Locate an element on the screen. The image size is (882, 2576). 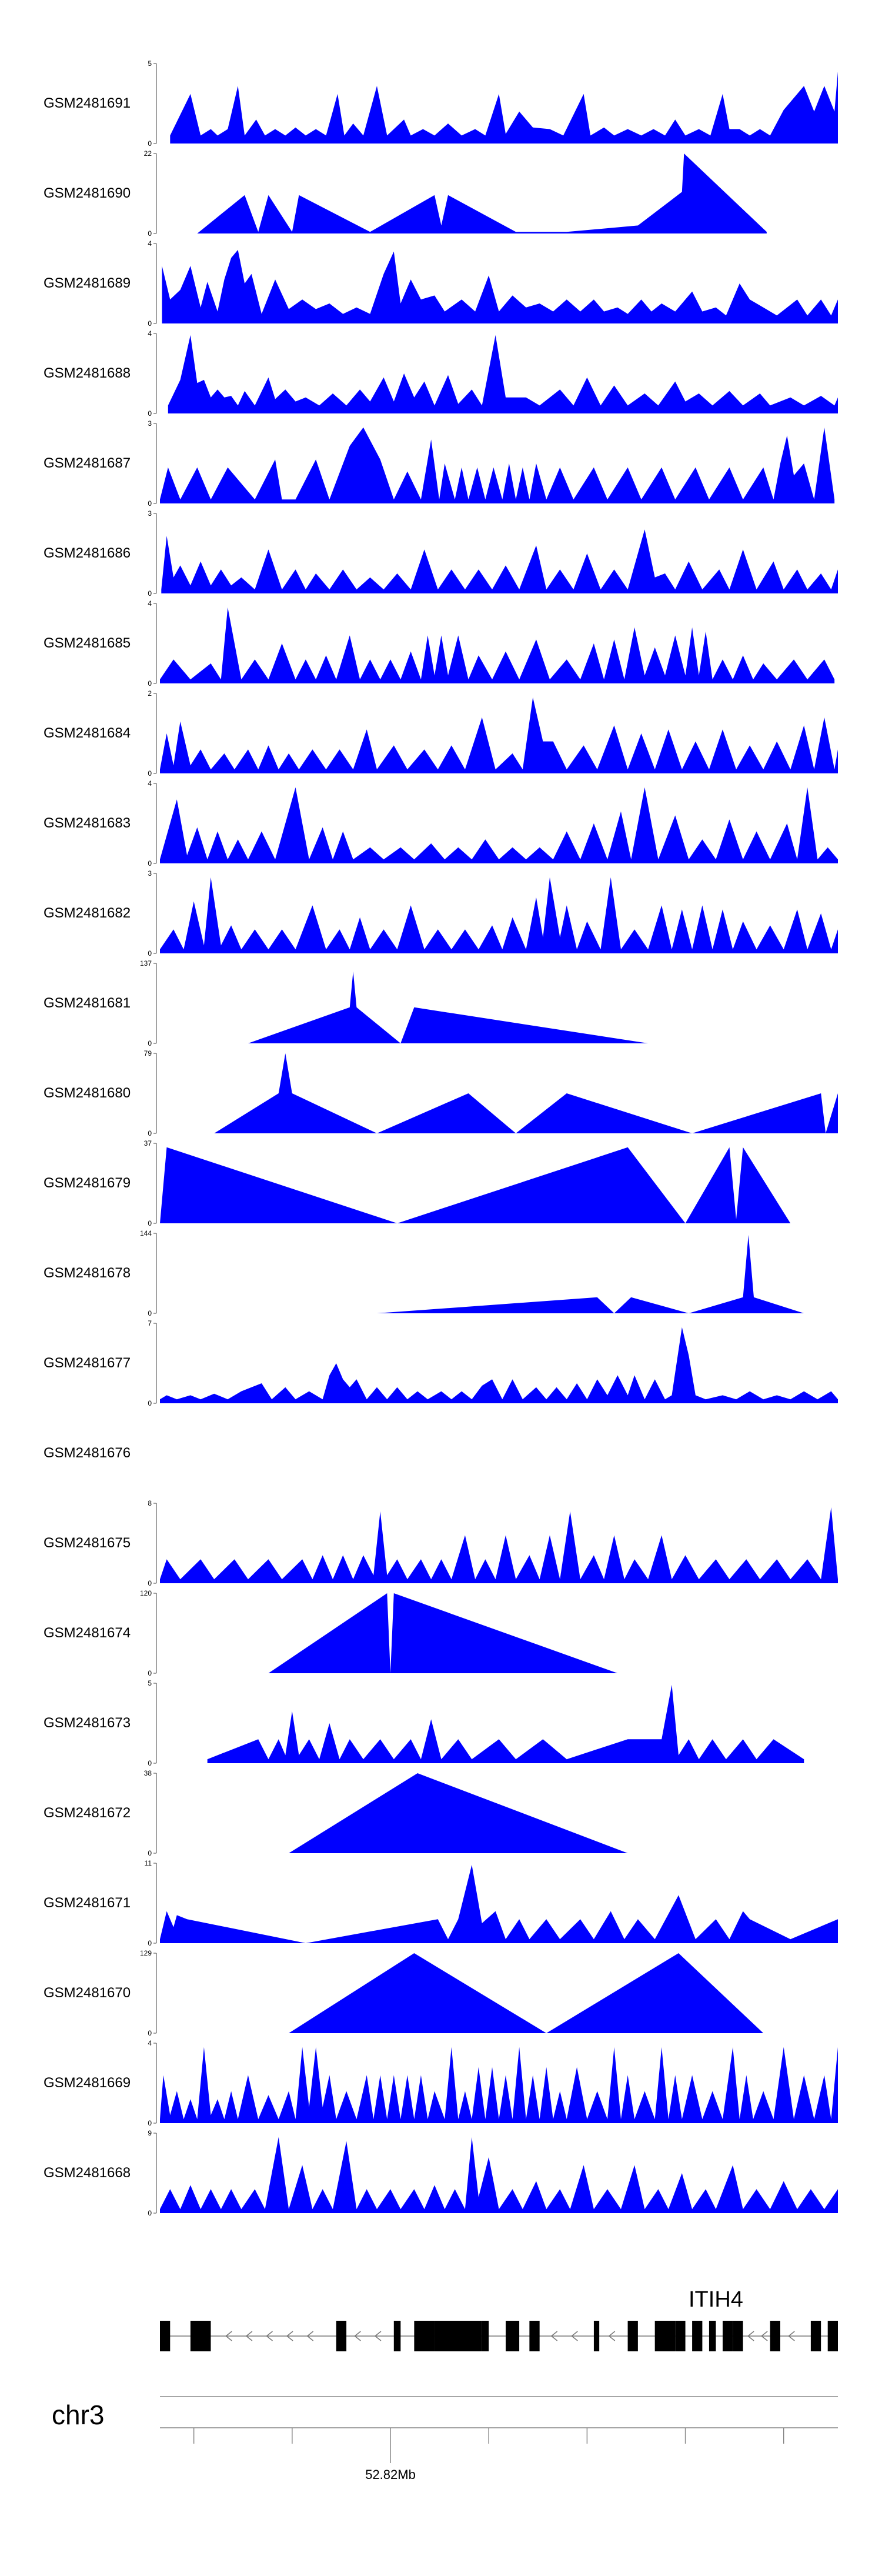
track-GSM2481668: GSM2481668 9 0 is located at coordinates (441, 2173).